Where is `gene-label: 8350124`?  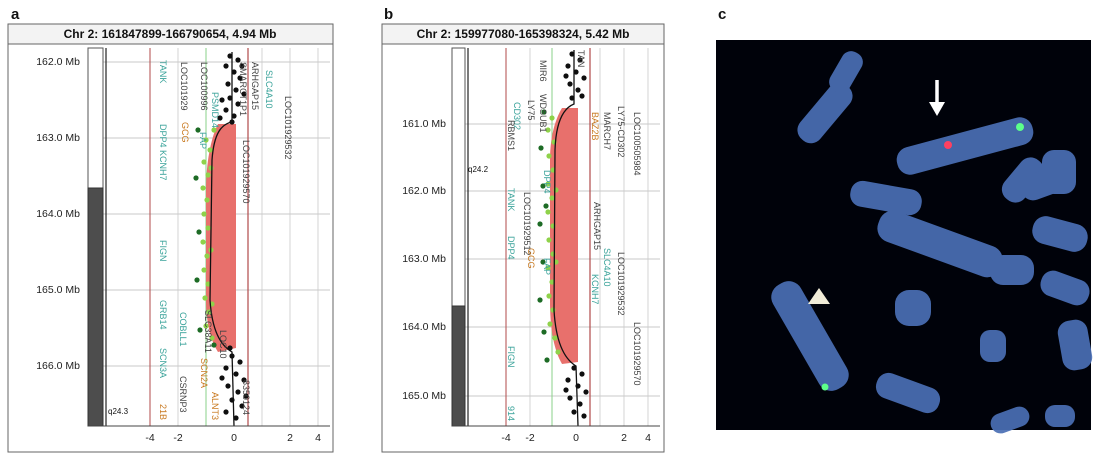
gene-label: 8350124 is located at coordinates (246, 397).